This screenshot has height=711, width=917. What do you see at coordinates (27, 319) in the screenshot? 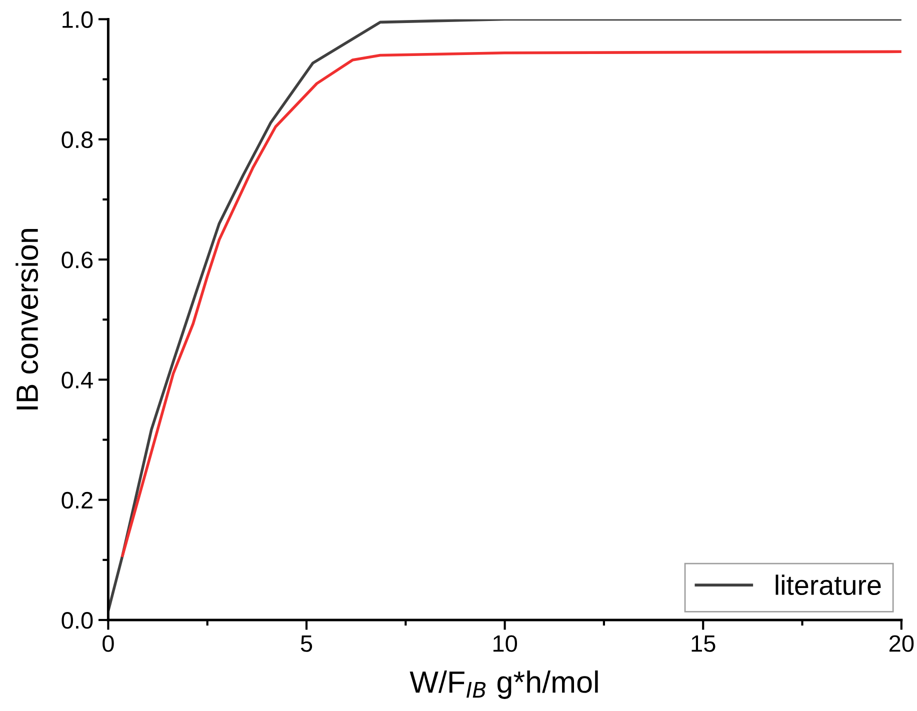
I see `y-axis-title: IB conversion` at bounding box center [27, 319].